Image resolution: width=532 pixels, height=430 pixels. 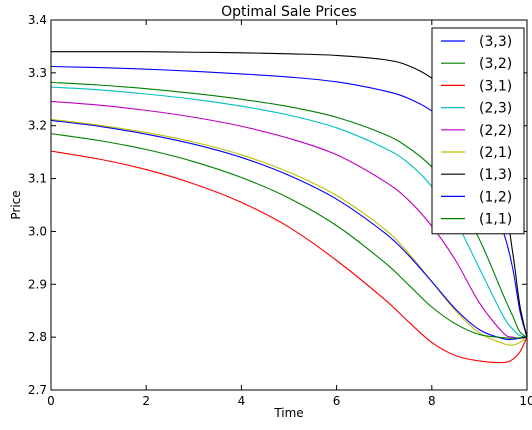 What do you see at coordinates (495, 153) in the screenshot?
I see `legend-label-5: (2,1)` at bounding box center [495, 153].